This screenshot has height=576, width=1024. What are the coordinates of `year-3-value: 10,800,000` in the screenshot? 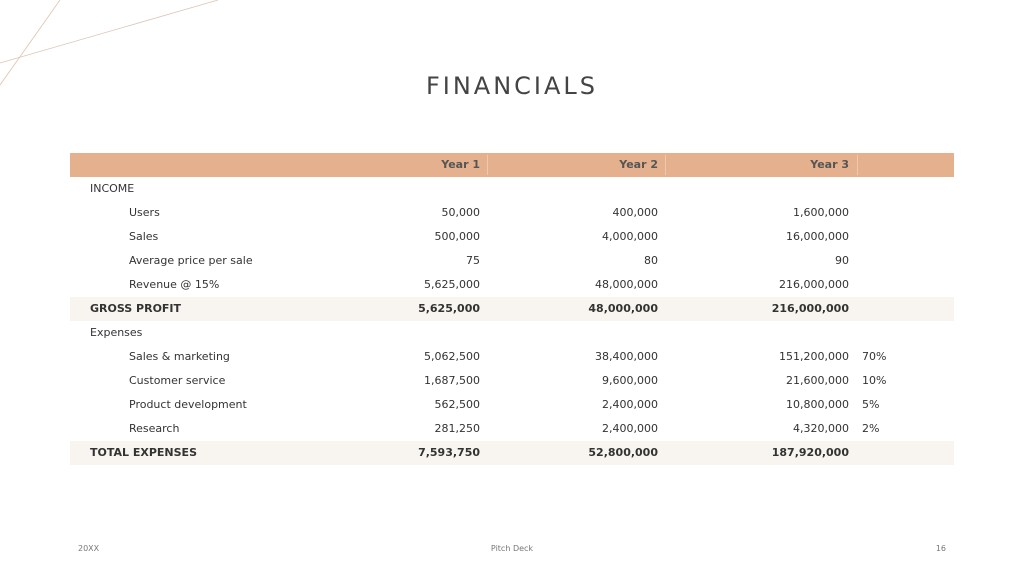 It's located at (817, 404).